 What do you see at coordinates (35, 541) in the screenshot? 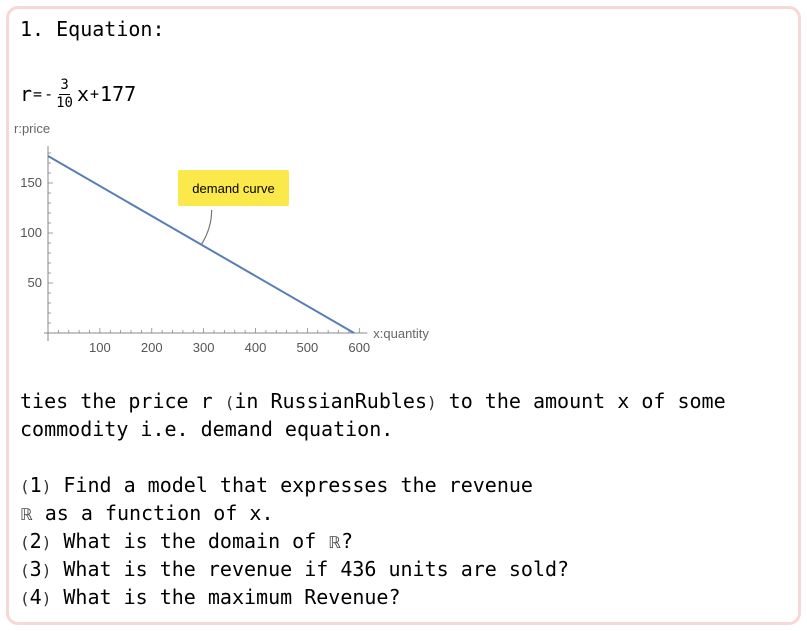
I see `question-2-number: 2` at bounding box center [35, 541].